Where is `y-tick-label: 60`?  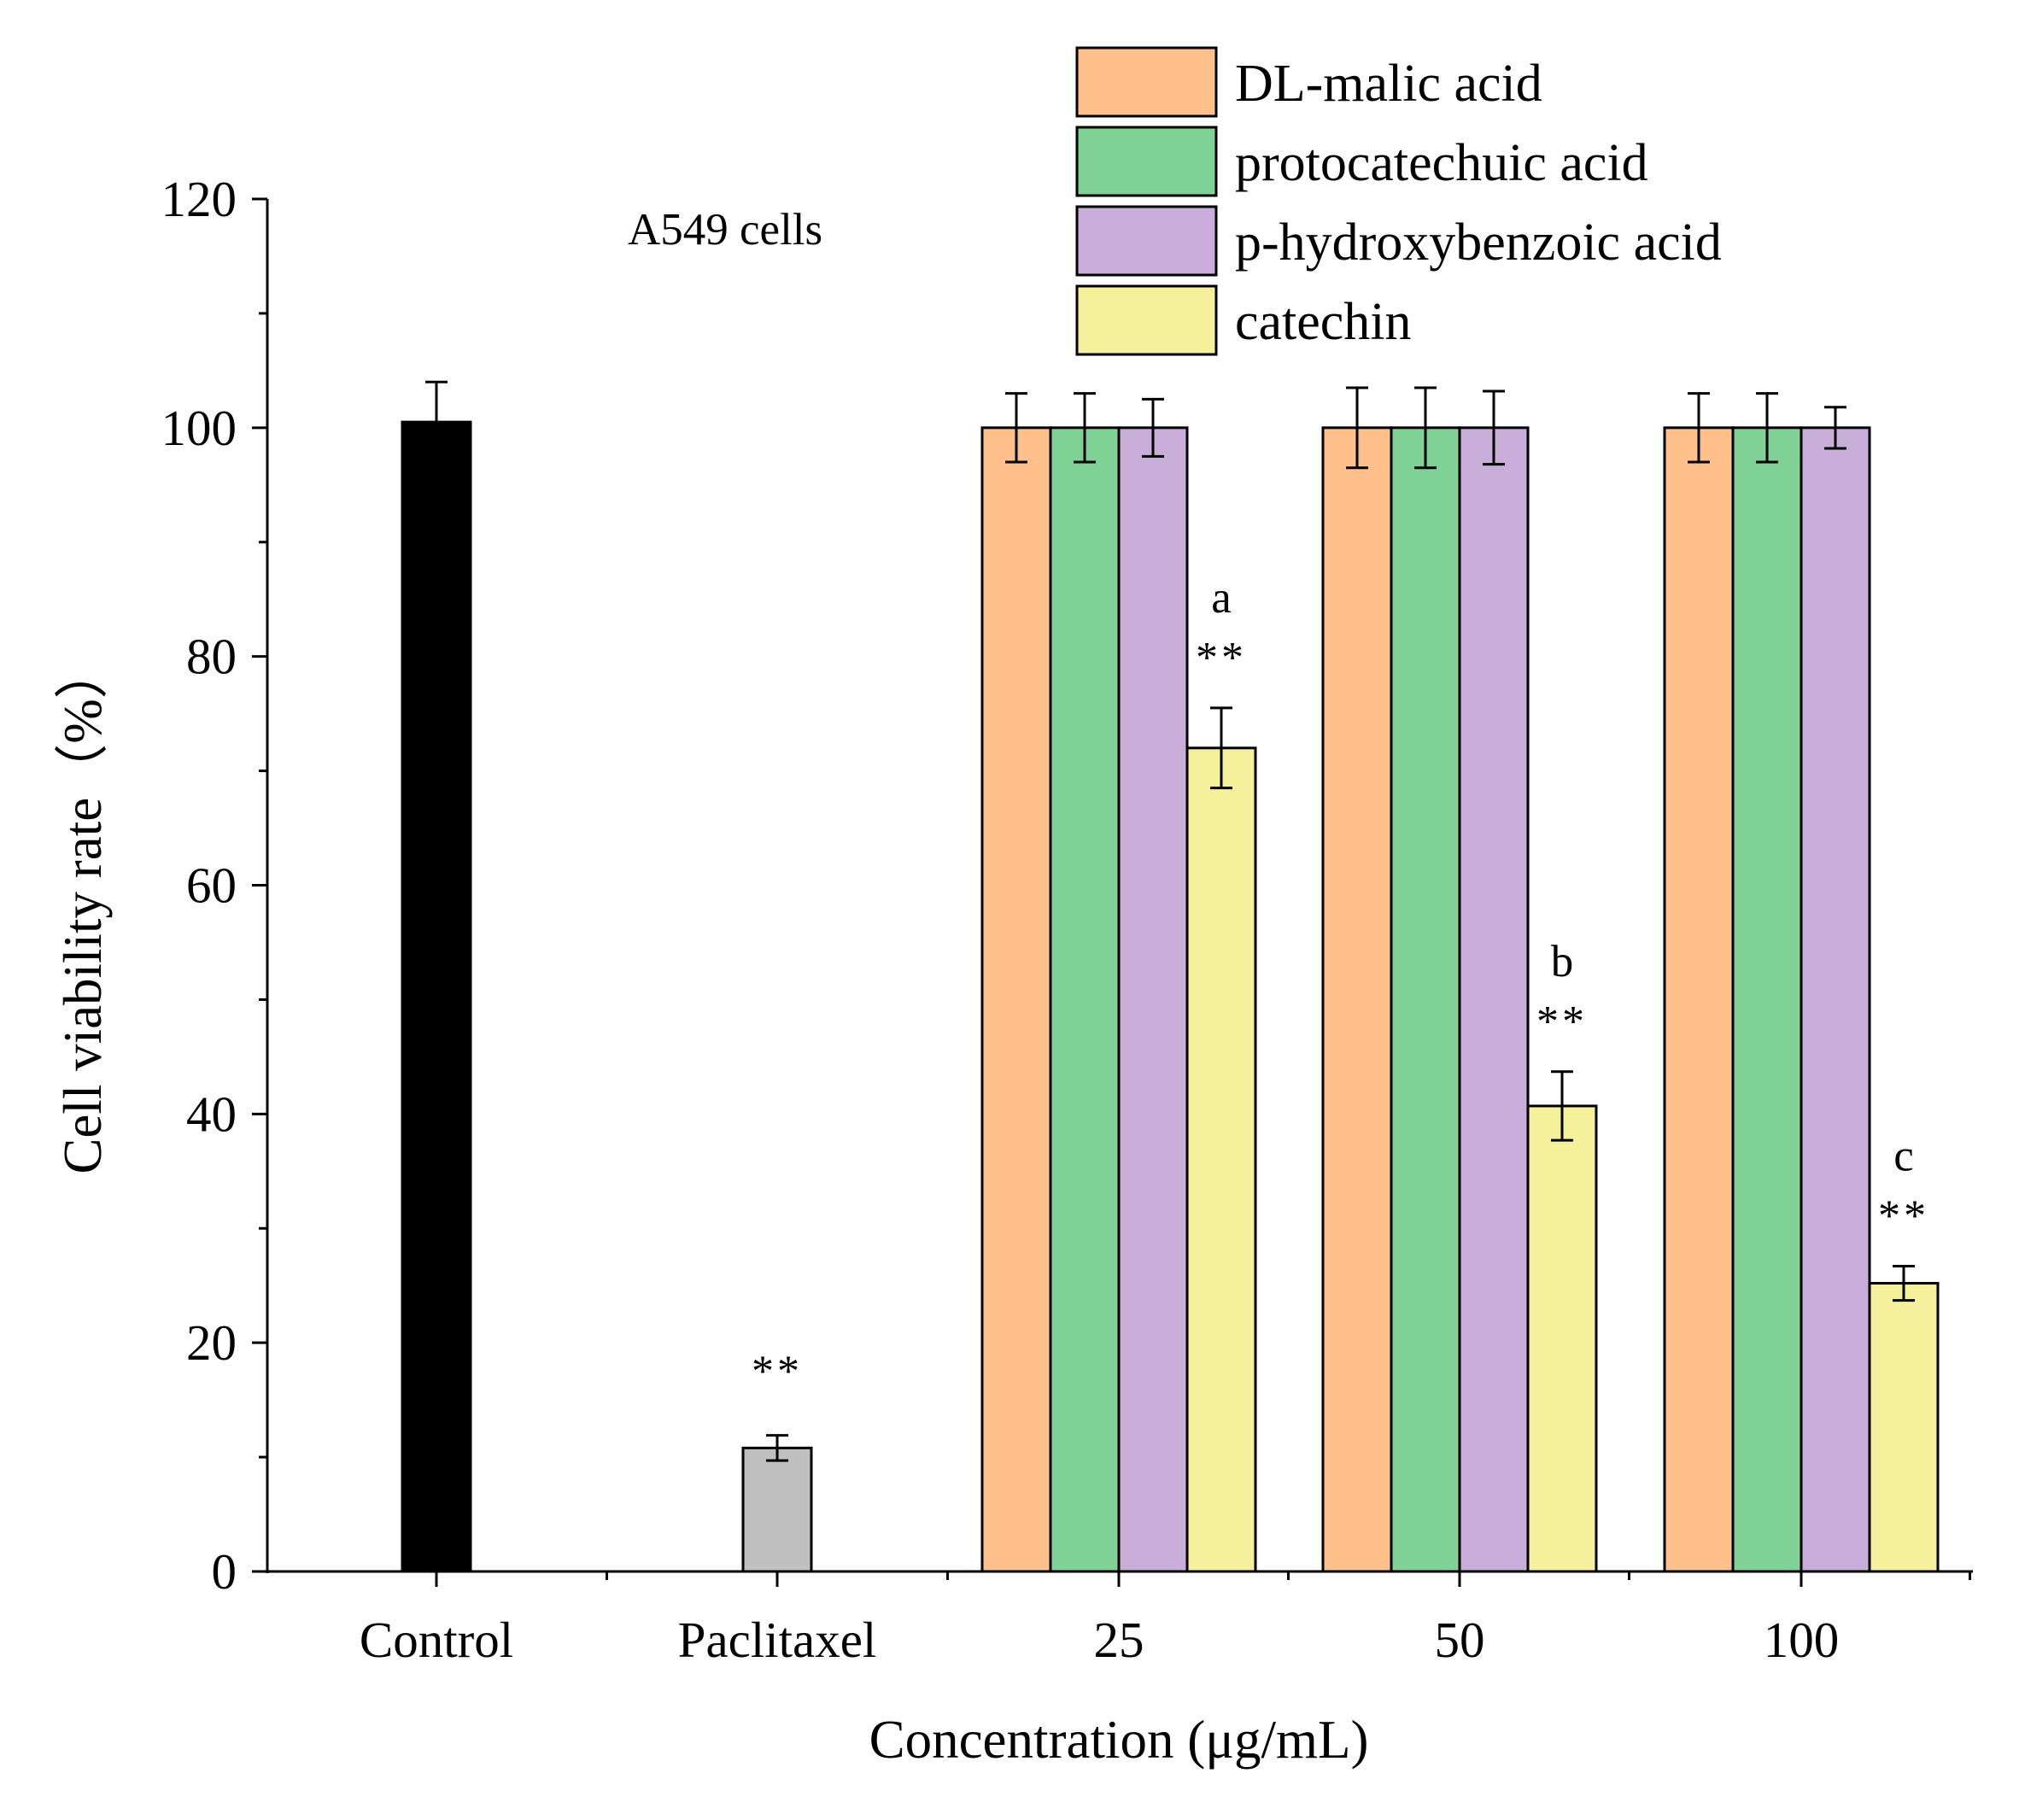
y-tick-label: 60 is located at coordinates (212, 885).